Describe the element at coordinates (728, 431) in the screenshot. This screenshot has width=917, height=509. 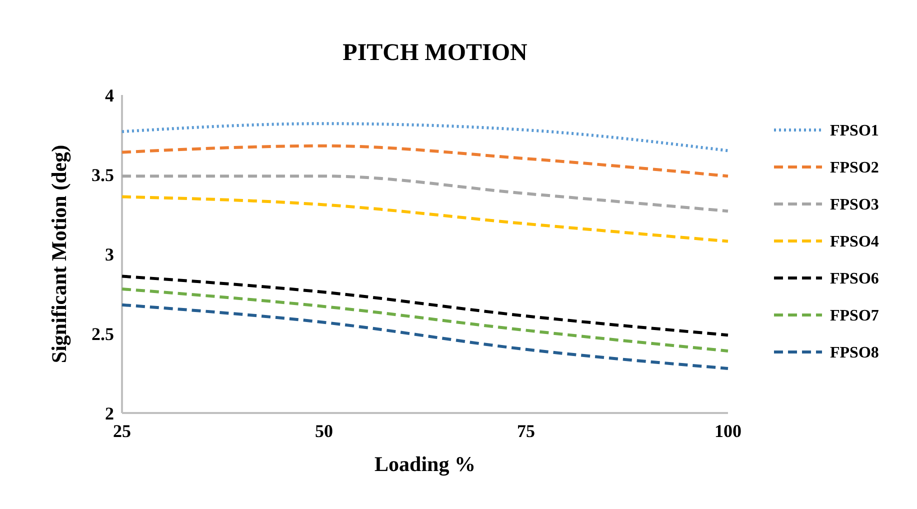
I see `x-tick-label: 100` at that location.